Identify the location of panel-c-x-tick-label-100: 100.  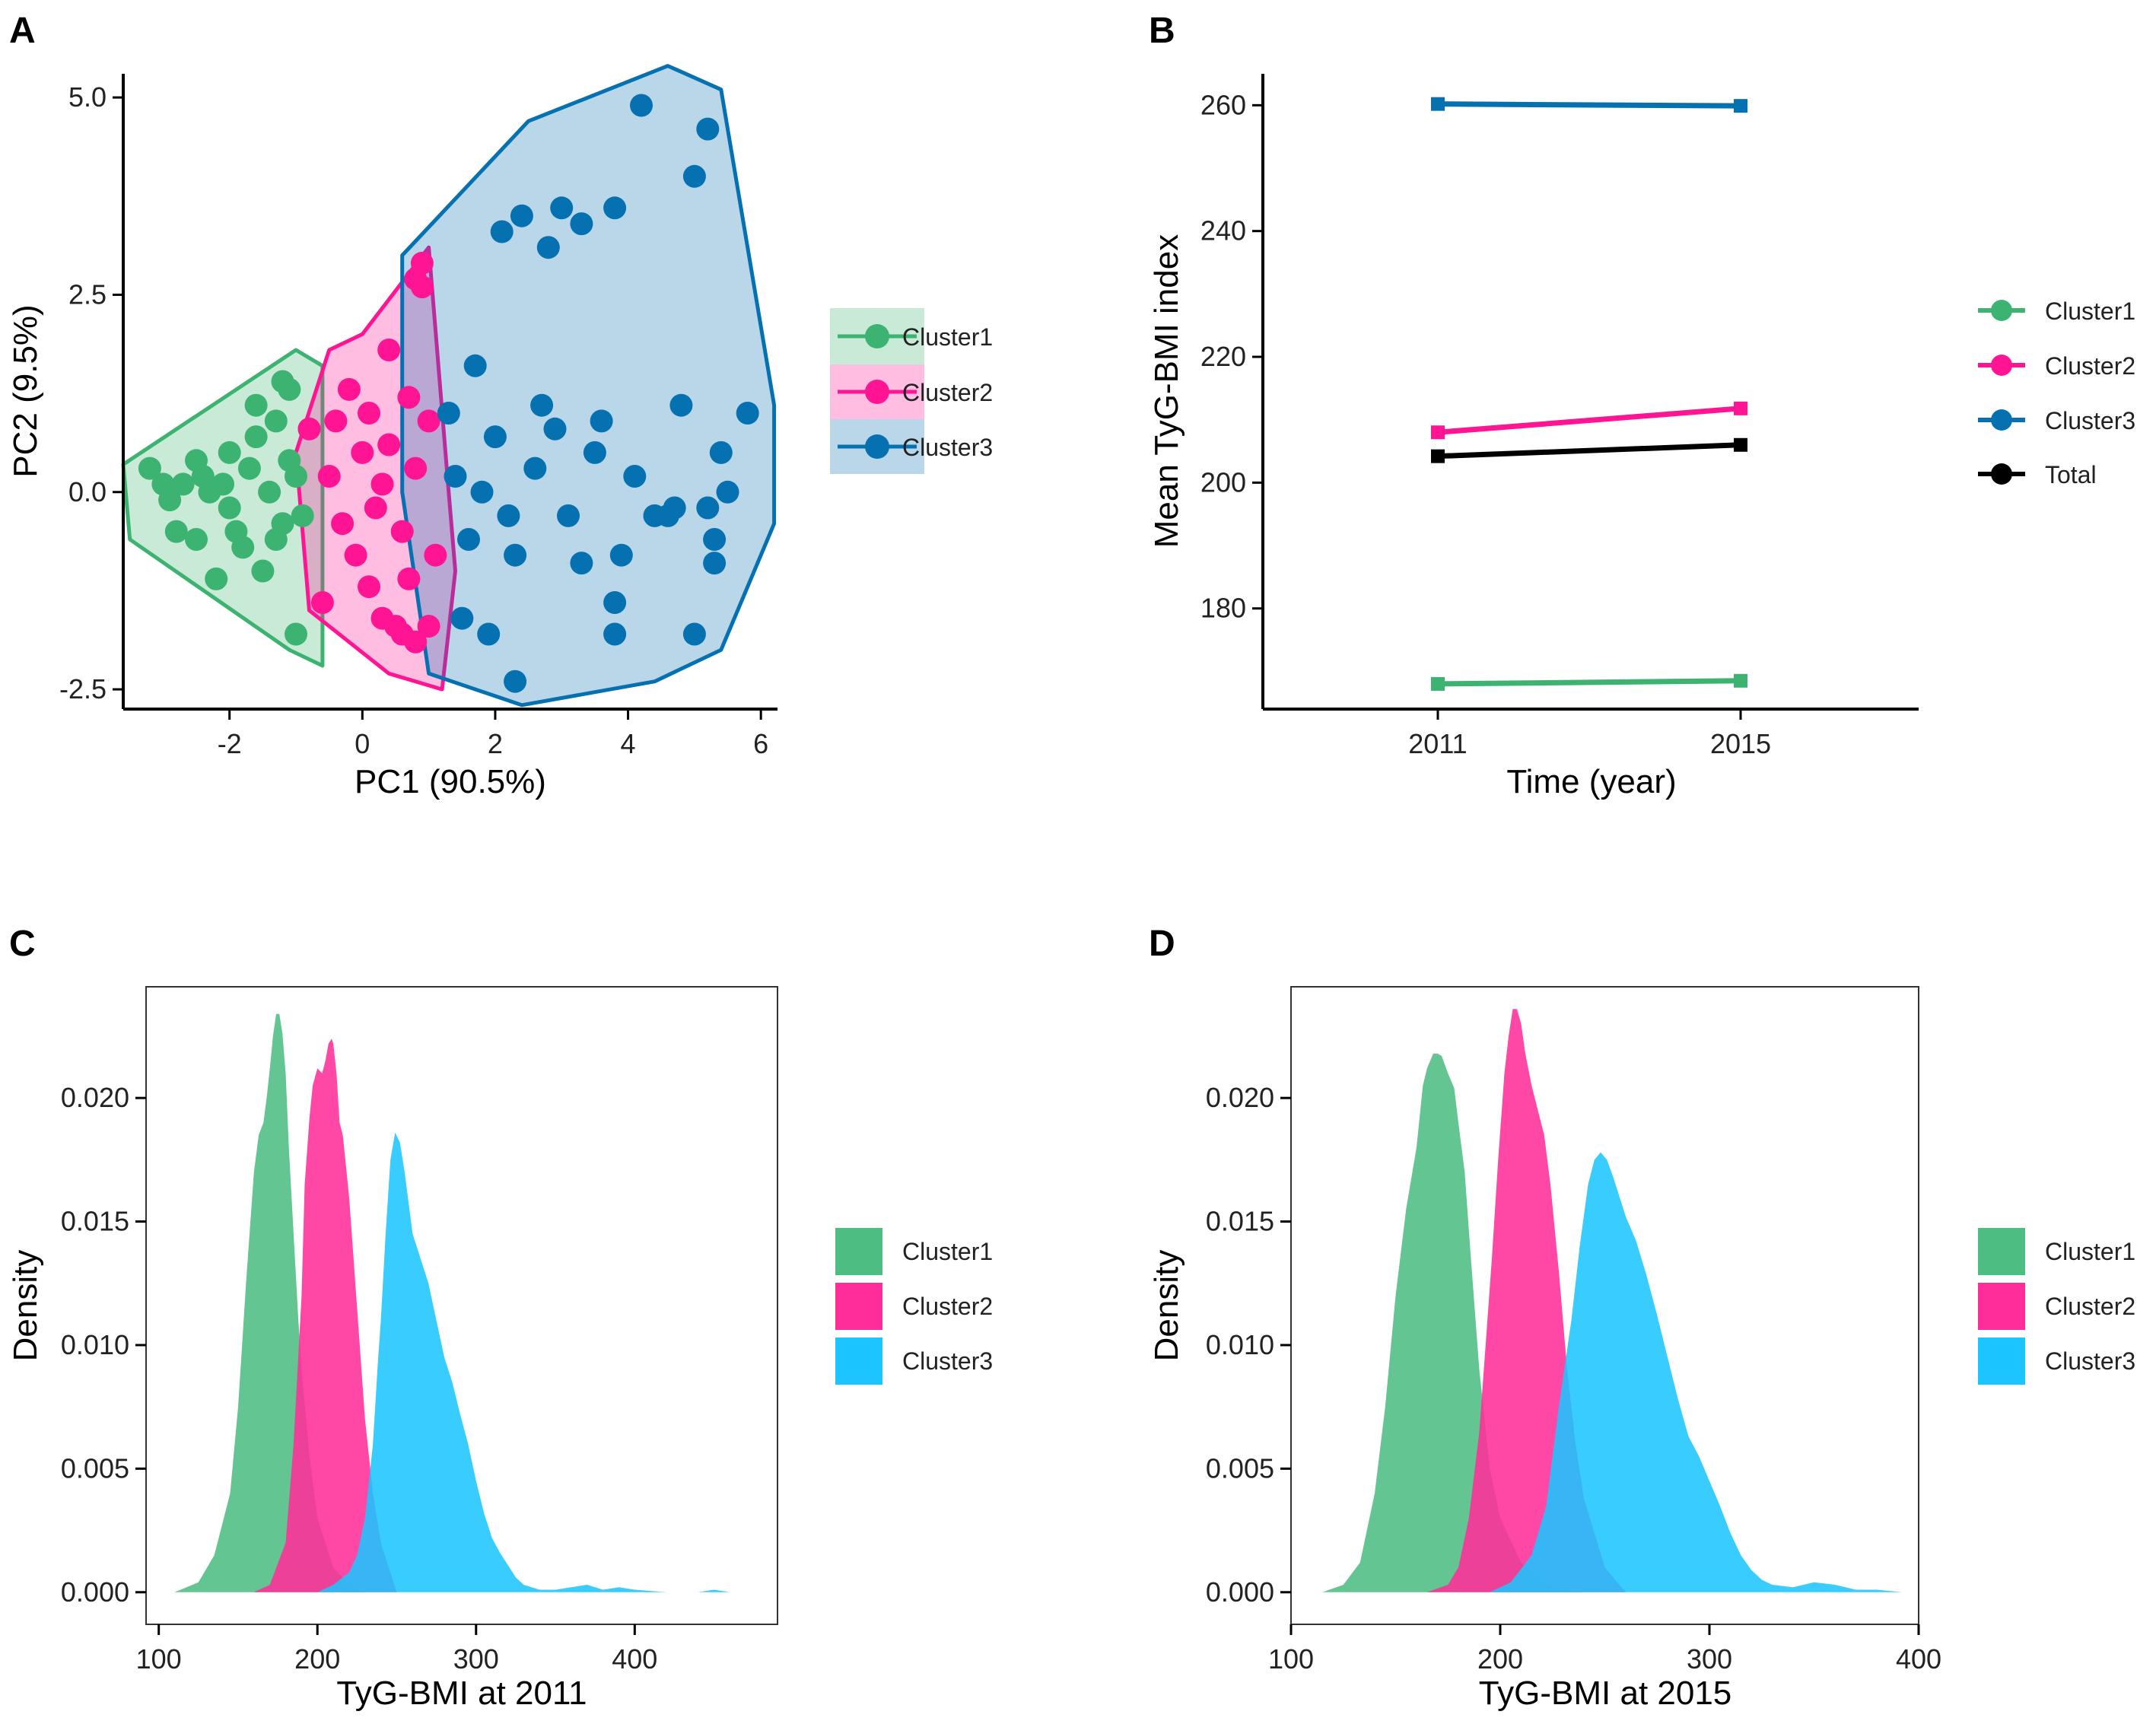
(159, 1659).